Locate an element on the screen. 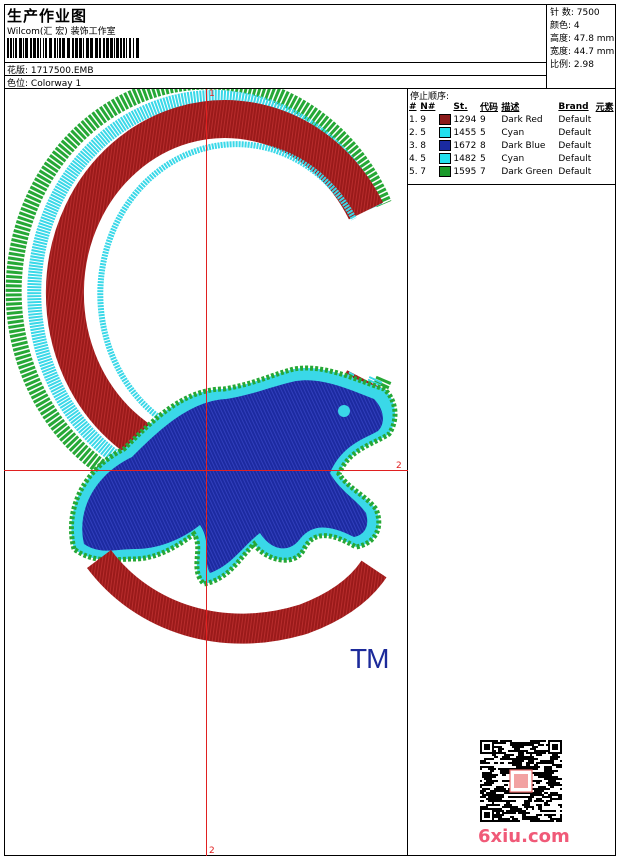  row-stitches: 1672 is located at coordinates (465, 145).